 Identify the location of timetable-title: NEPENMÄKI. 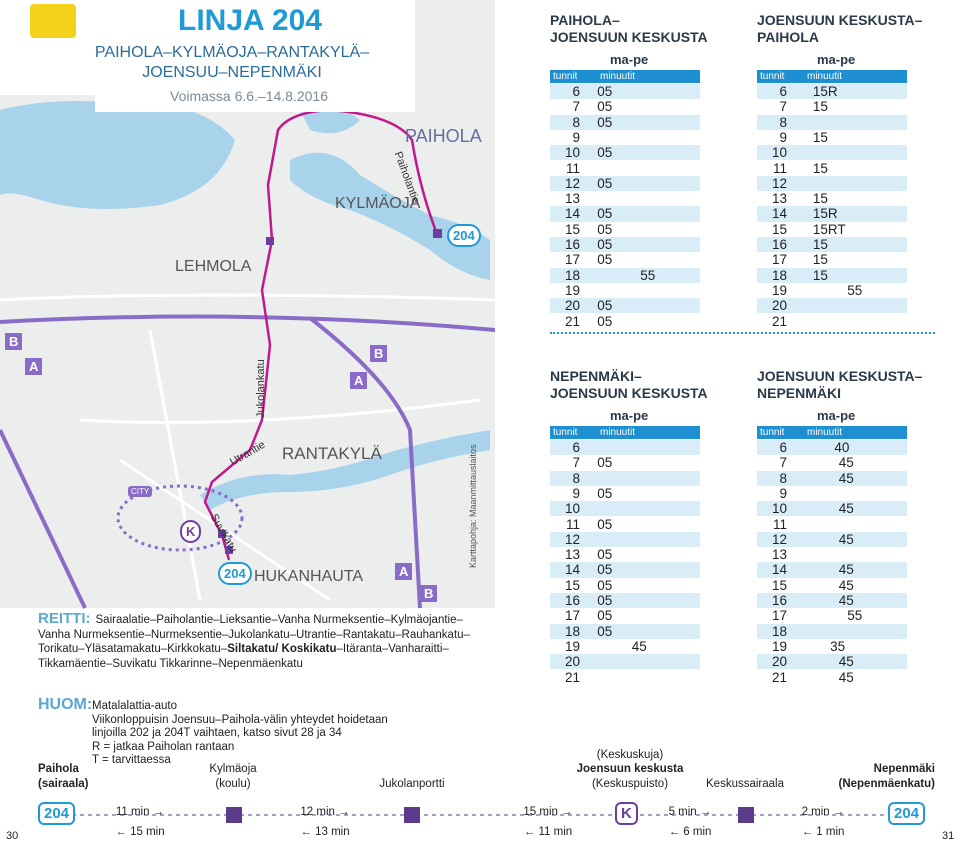
(799, 393).